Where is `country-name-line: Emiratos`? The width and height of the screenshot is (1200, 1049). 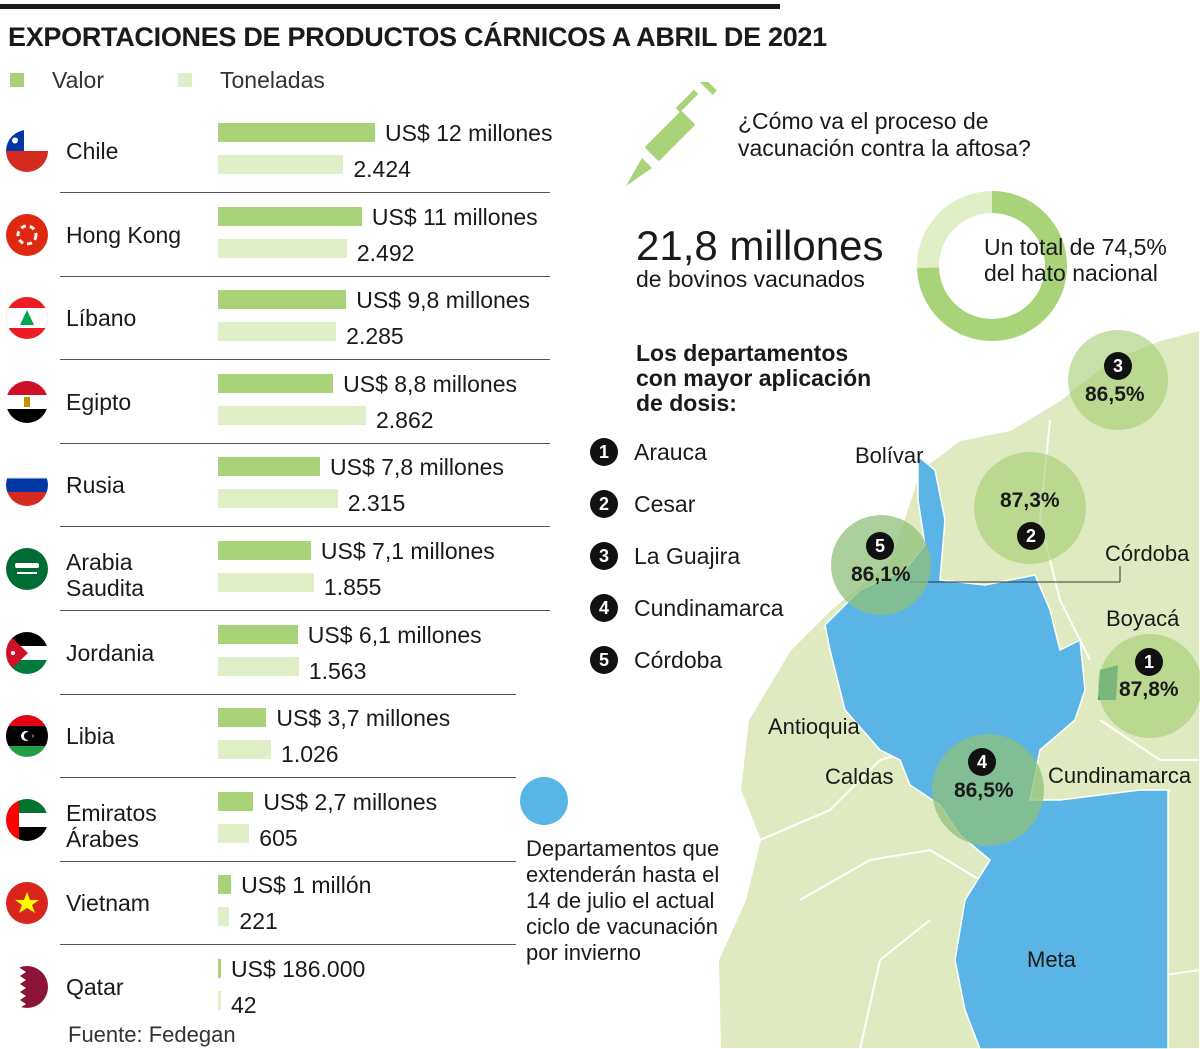
country-name-line: Emiratos is located at coordinates (111, 812).